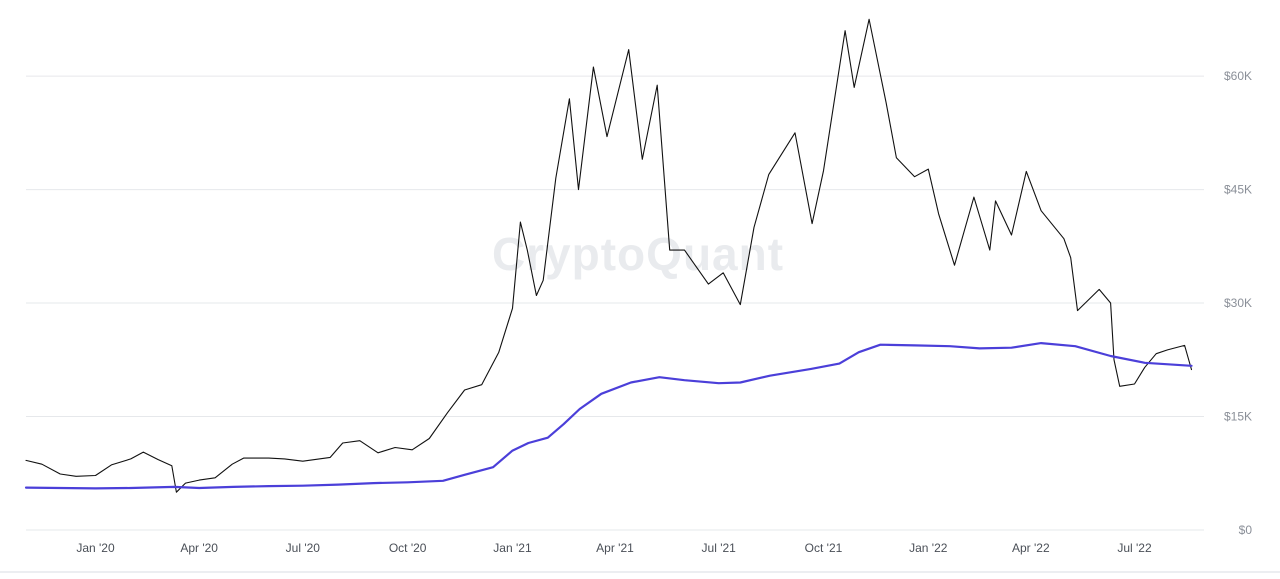 This screenshot has height=579, width=1280. Describe the element at coordinates (303, 548) in the screenshot. I see `x-tick-label: Jul '20` at that location.